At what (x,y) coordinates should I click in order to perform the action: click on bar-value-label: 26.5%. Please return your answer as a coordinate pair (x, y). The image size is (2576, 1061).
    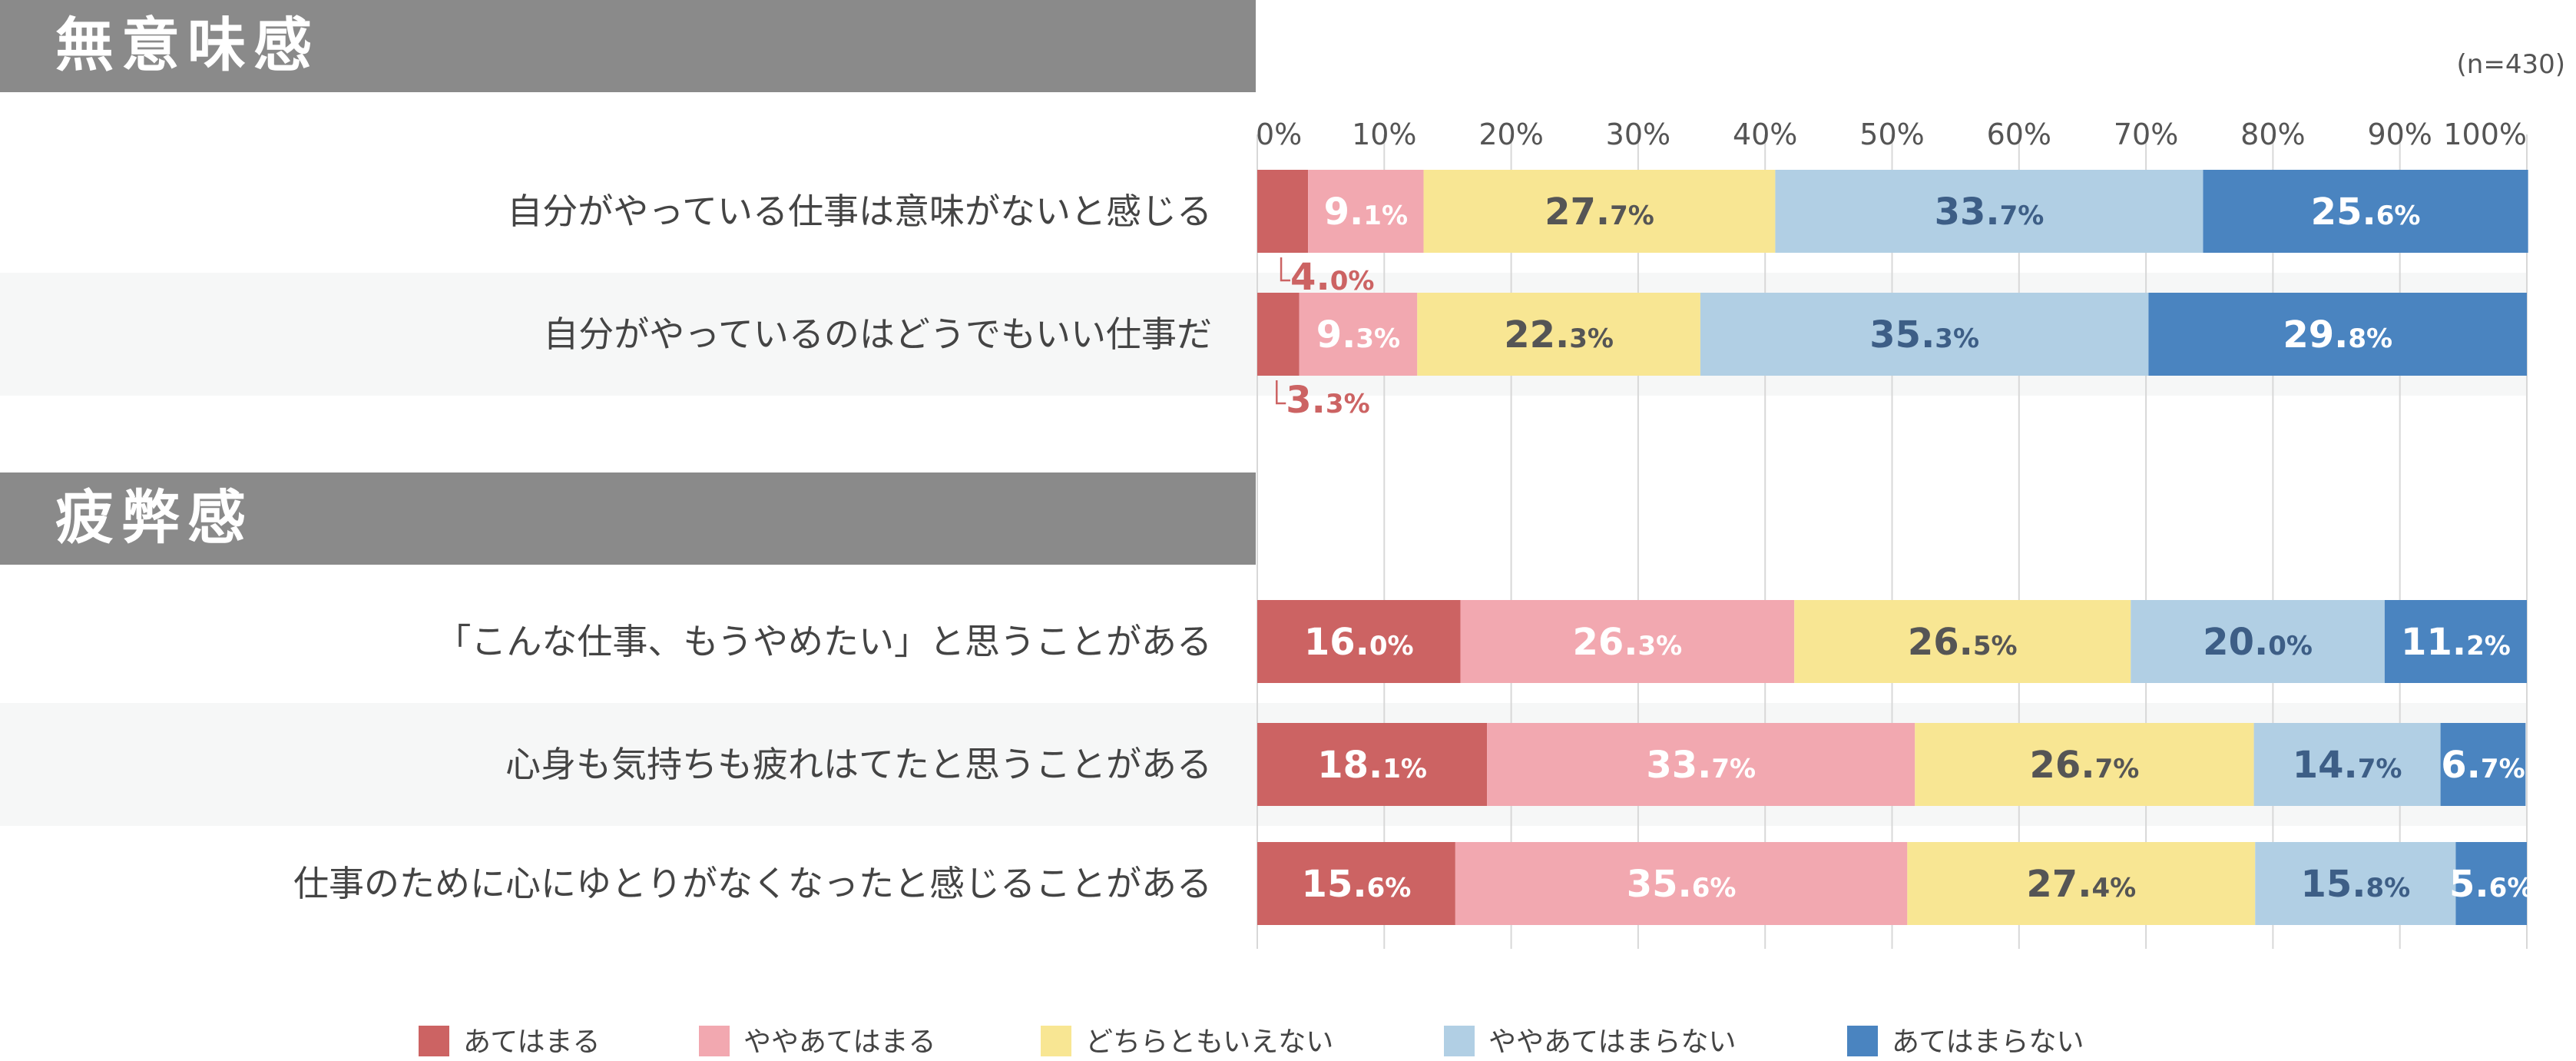
    Looking at the image, I should click on (1963, 643).